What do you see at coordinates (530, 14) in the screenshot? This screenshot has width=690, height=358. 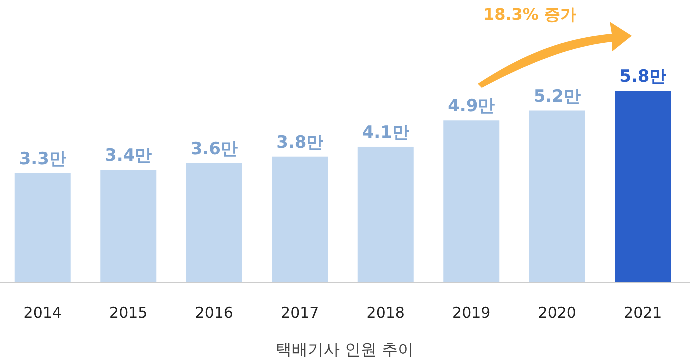 I see `text: 18.3% 증가` at bounding box center [530, 14].